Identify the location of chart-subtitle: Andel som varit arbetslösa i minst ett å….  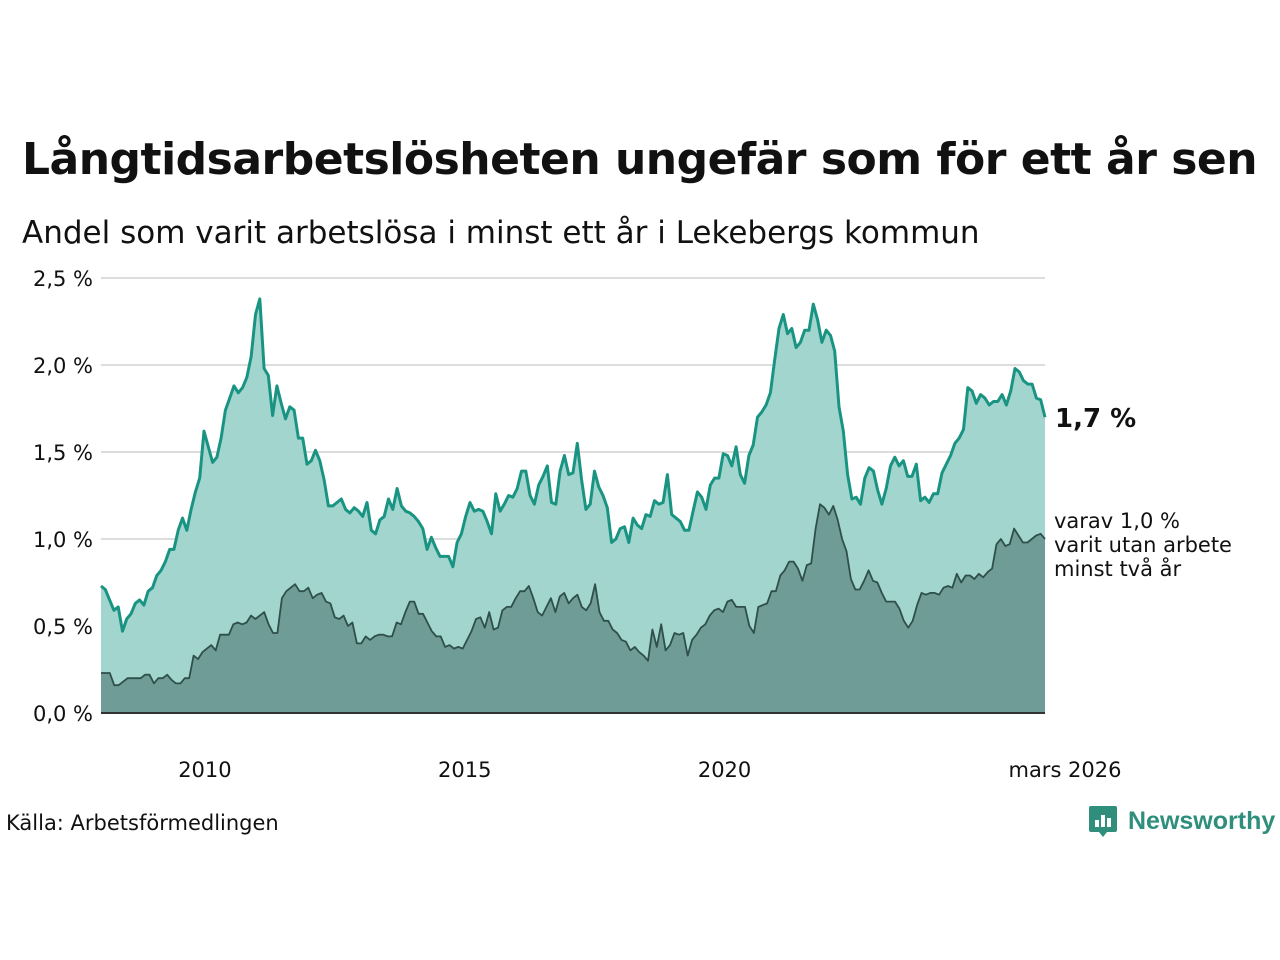
(501, 233).